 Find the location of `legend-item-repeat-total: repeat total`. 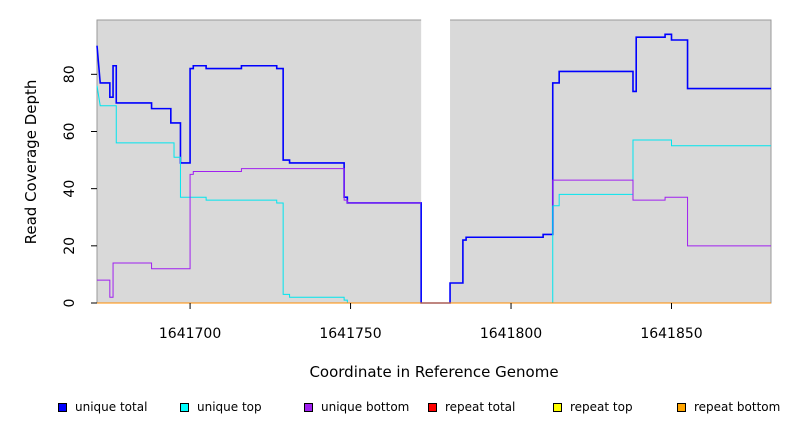

legend-item-repeat-total: repeat total is located at coordinates (471, 407).